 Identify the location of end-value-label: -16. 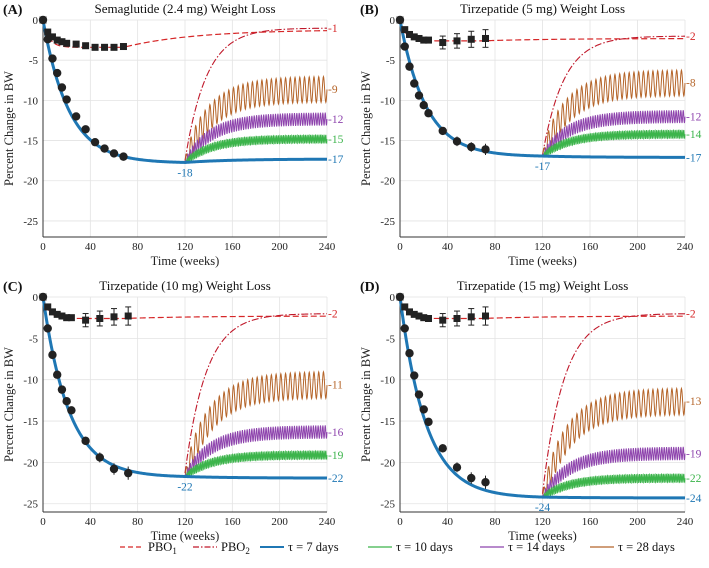
(336, 433).